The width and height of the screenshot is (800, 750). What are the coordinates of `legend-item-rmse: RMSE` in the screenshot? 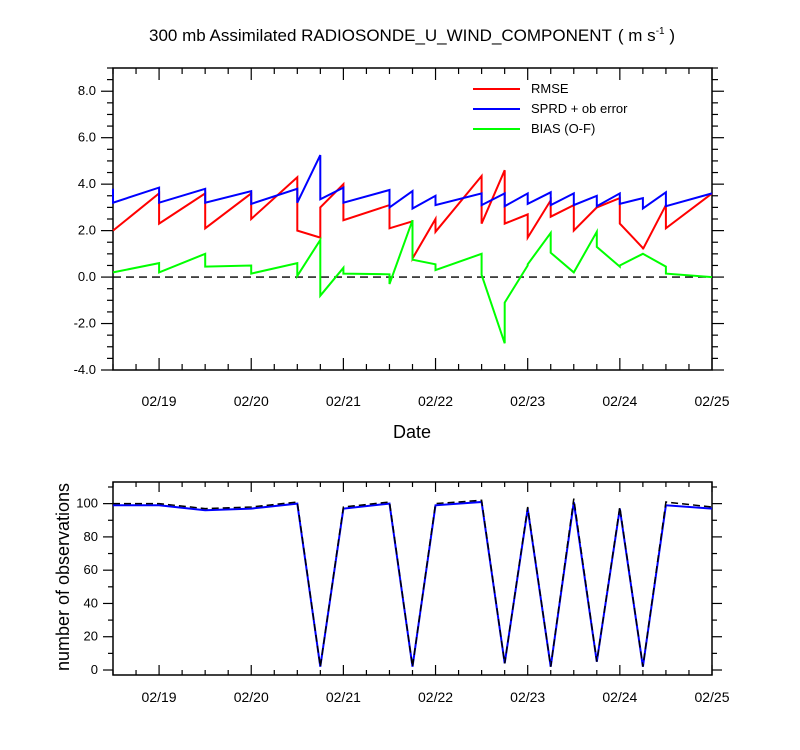 It's located at (521, 88).